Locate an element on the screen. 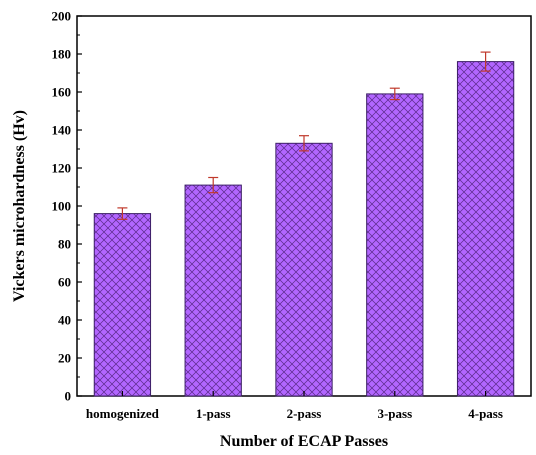 This screenshot has width=536, height=455. y-tick-label: 120 is located at coordinates (62, 168).